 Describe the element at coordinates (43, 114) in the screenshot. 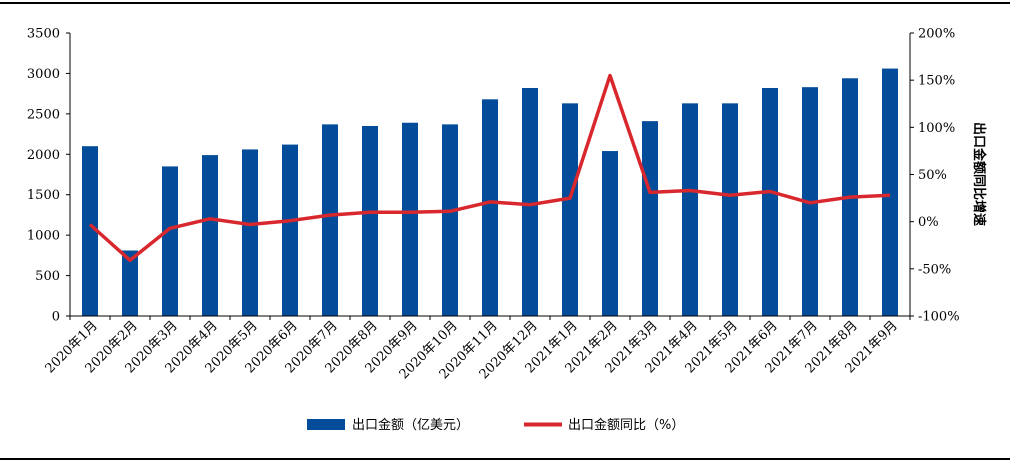

I see `left-tick-label: 2500` at that location.